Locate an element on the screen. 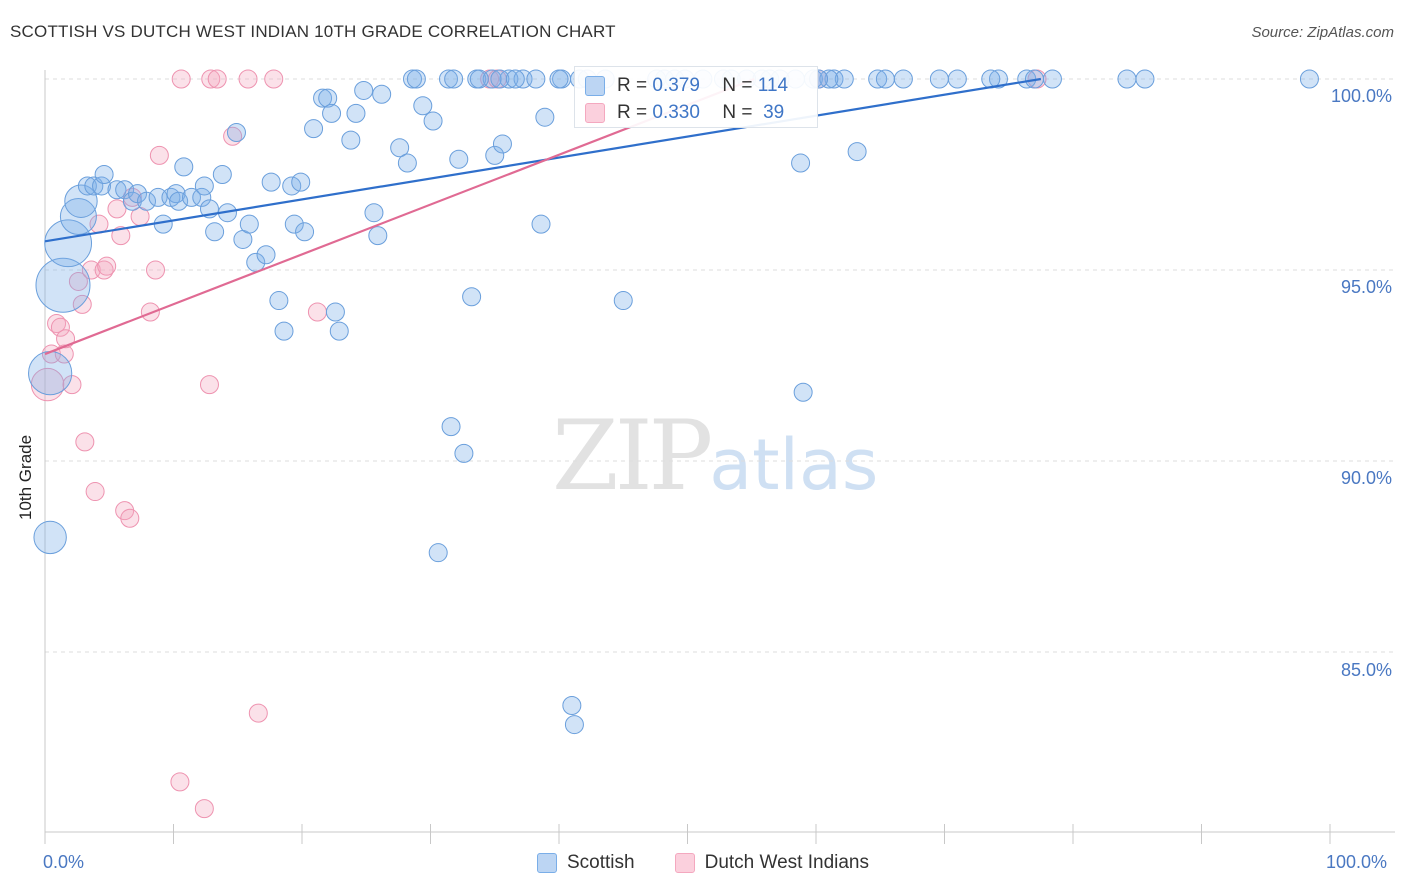 Image resolution: width=1406 pixels, height=892 pixels. dutch-west-indians-swatch is located at coordinates (595, 113).